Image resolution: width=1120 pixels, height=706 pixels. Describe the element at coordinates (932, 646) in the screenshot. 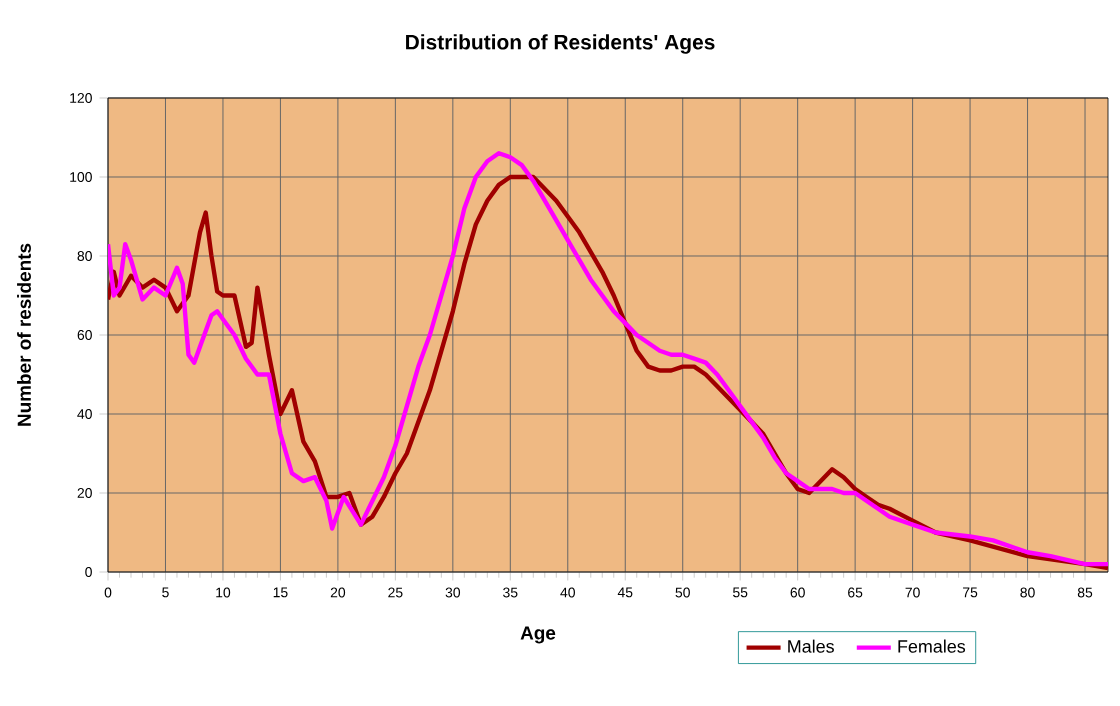

I see `legend-label: Females` at that location.